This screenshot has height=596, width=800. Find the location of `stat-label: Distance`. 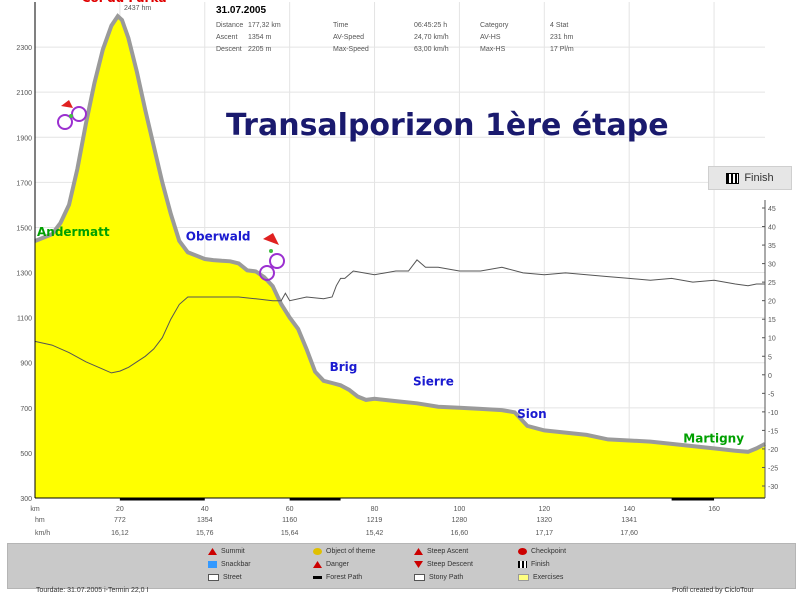

stat-label: Distance is located at coordinates (229, 25).